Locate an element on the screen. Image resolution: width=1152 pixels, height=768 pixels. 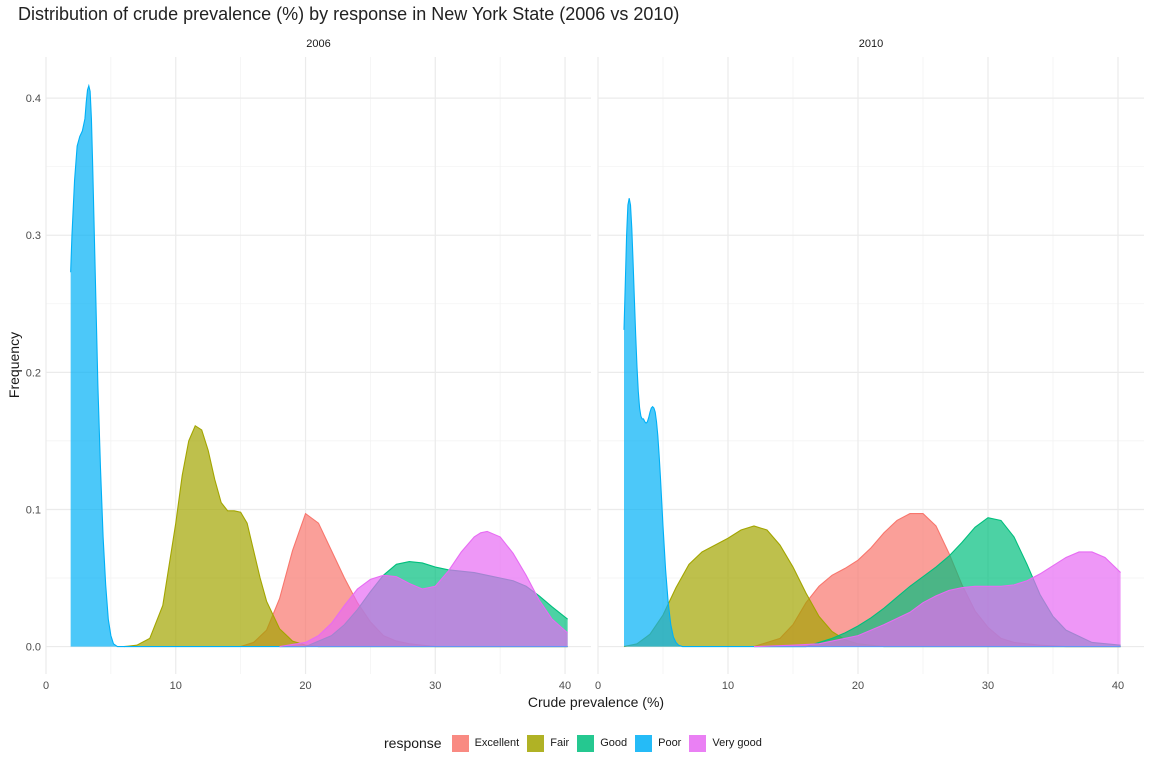
legend-label-good: Good is located at coordinates (614, 743).